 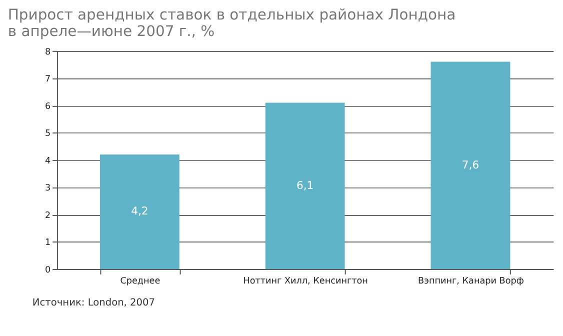 What do you see at coordinates (47, 79) in the screenshot?
I see `y-tick-label: 7` at bounding box center [47, 79].